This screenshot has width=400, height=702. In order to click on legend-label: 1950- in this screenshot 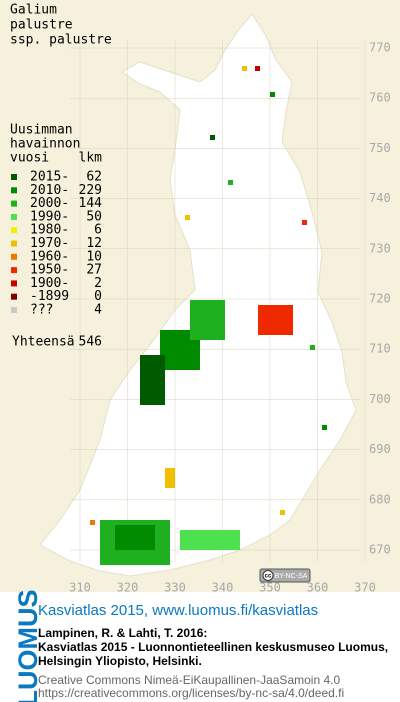, I will do `click(49, 270)`.